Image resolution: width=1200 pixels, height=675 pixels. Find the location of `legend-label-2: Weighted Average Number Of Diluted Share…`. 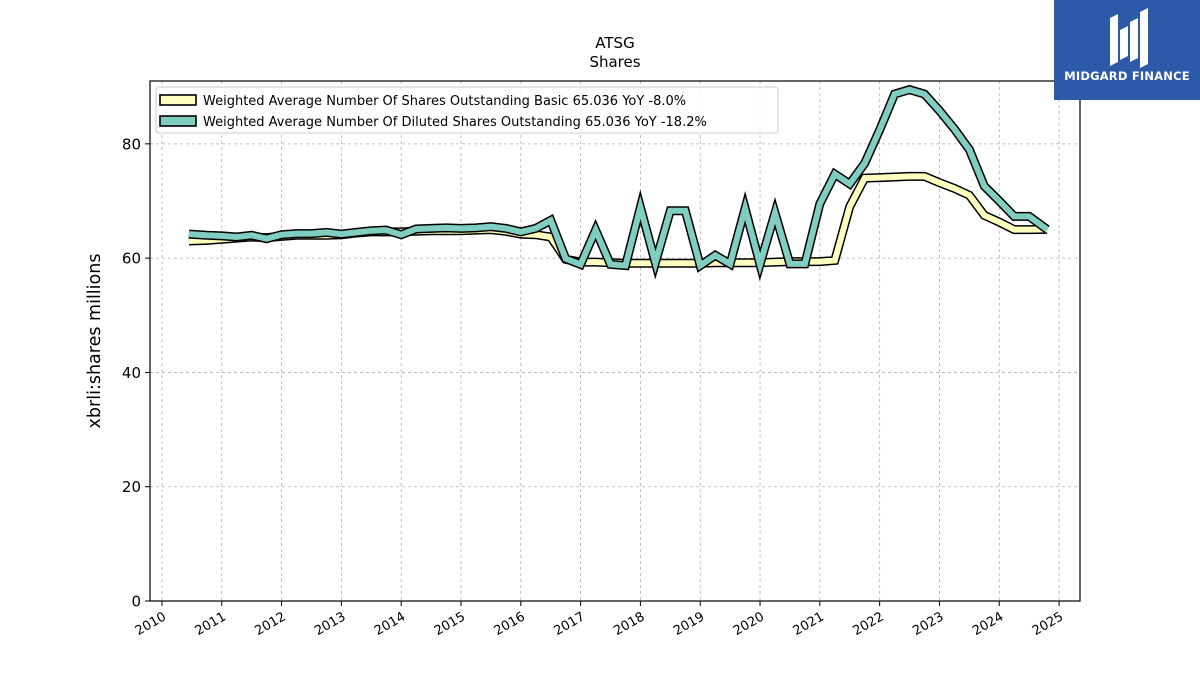

legend-label-2: Weighted Average Number Of Diluted Share… is located at coordinates (455, 122).